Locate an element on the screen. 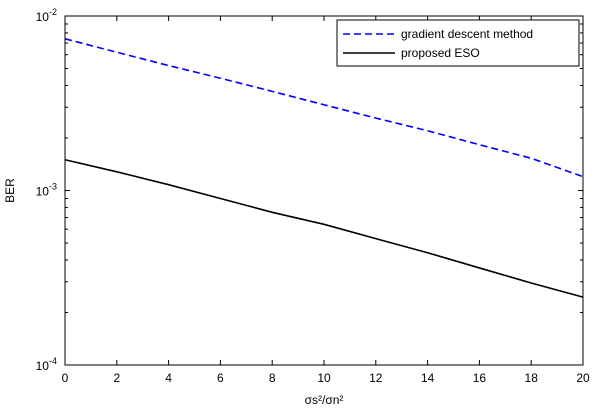  legend-box is located at coordinates (458, 43).